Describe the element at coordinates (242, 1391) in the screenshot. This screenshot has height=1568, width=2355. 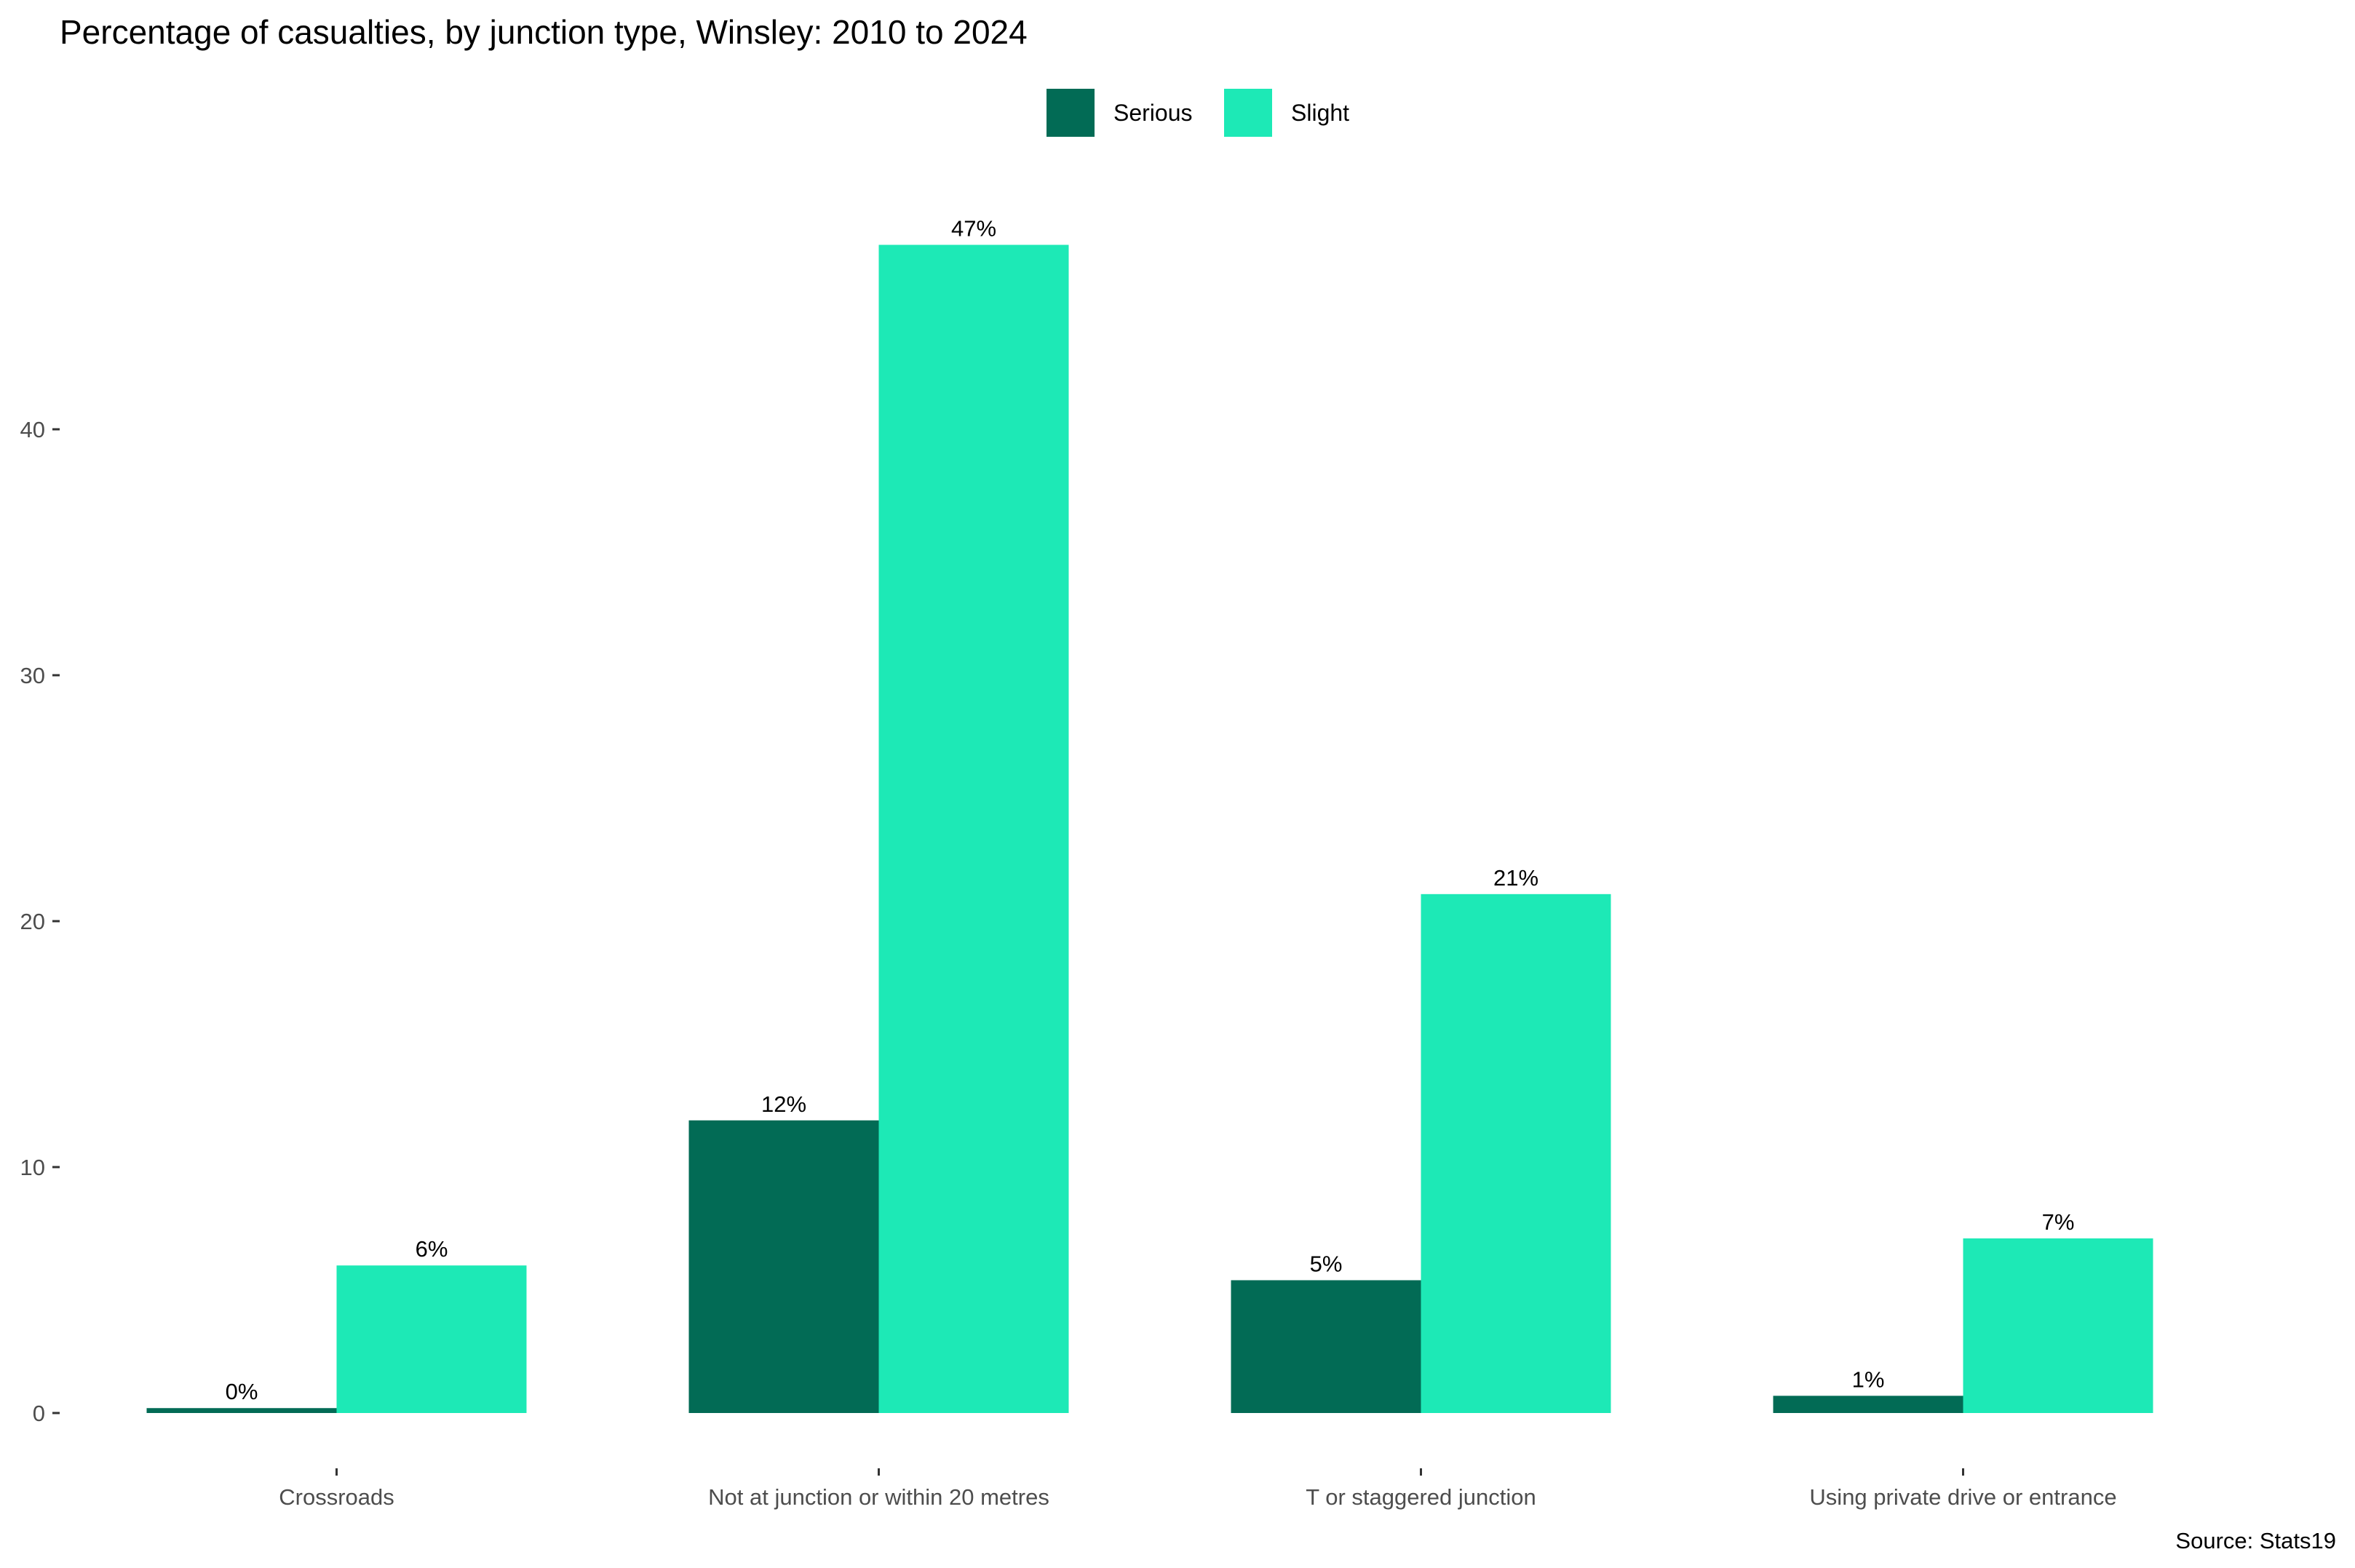
I see `bar-value-label: 0%` at that location.